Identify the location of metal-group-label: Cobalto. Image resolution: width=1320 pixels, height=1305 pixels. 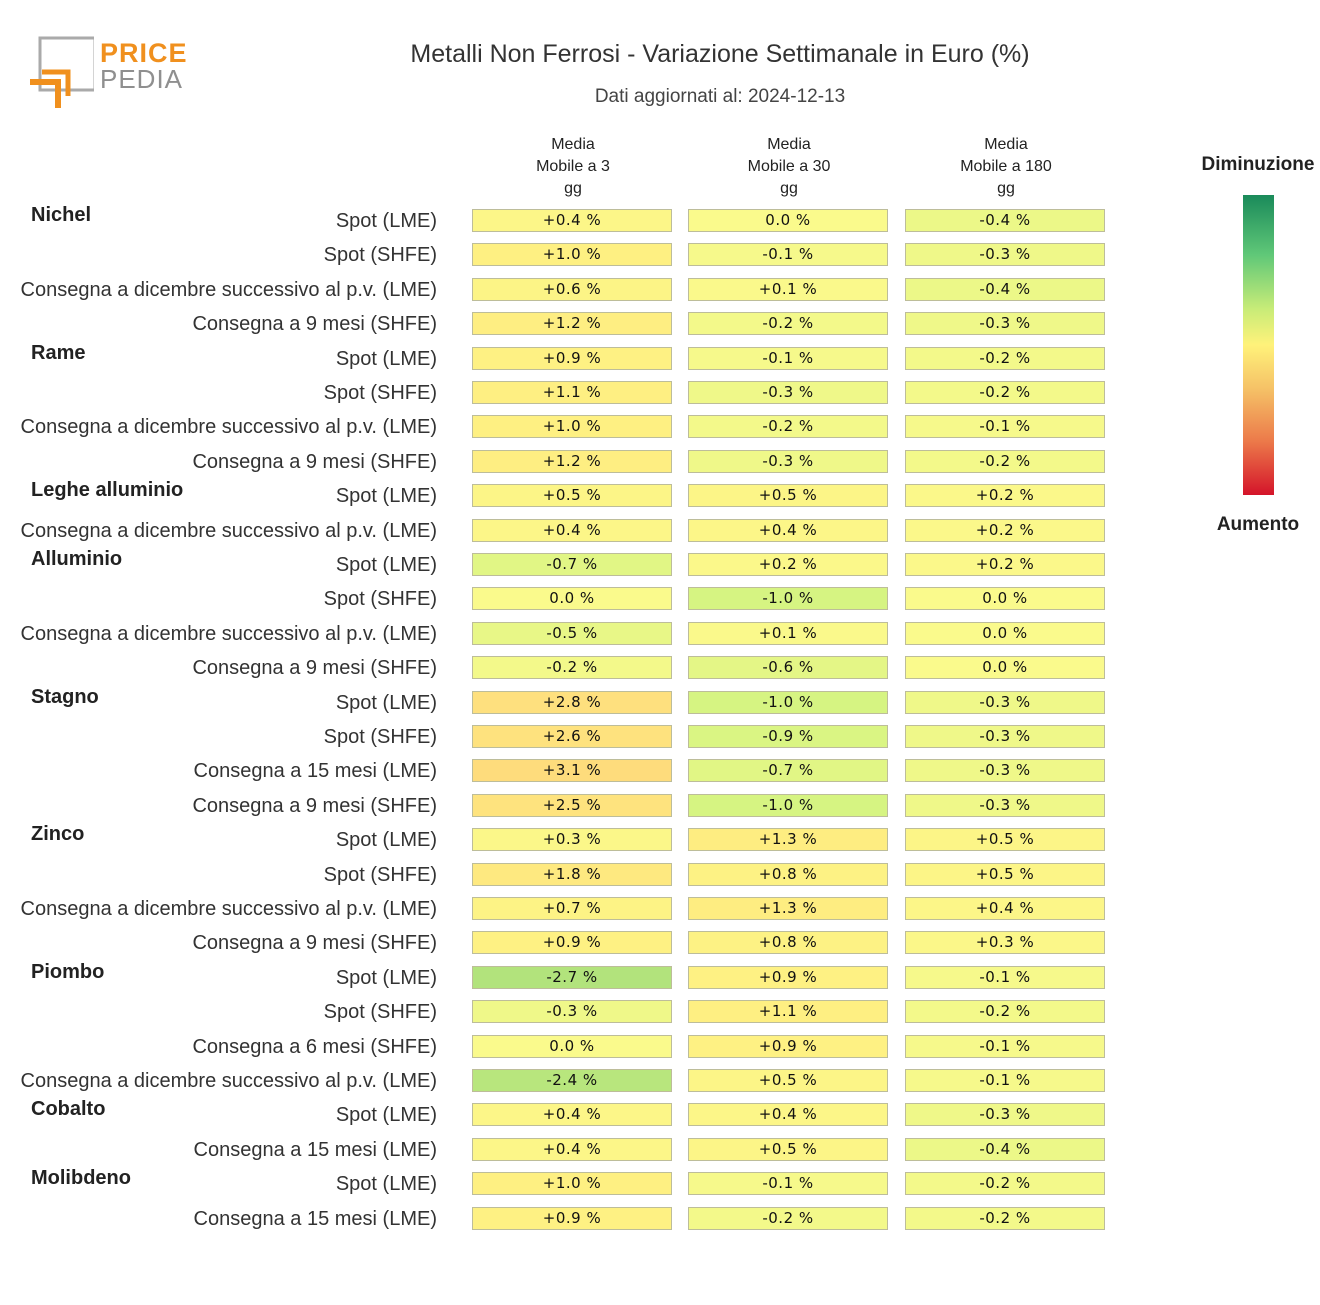
(68, 1109).